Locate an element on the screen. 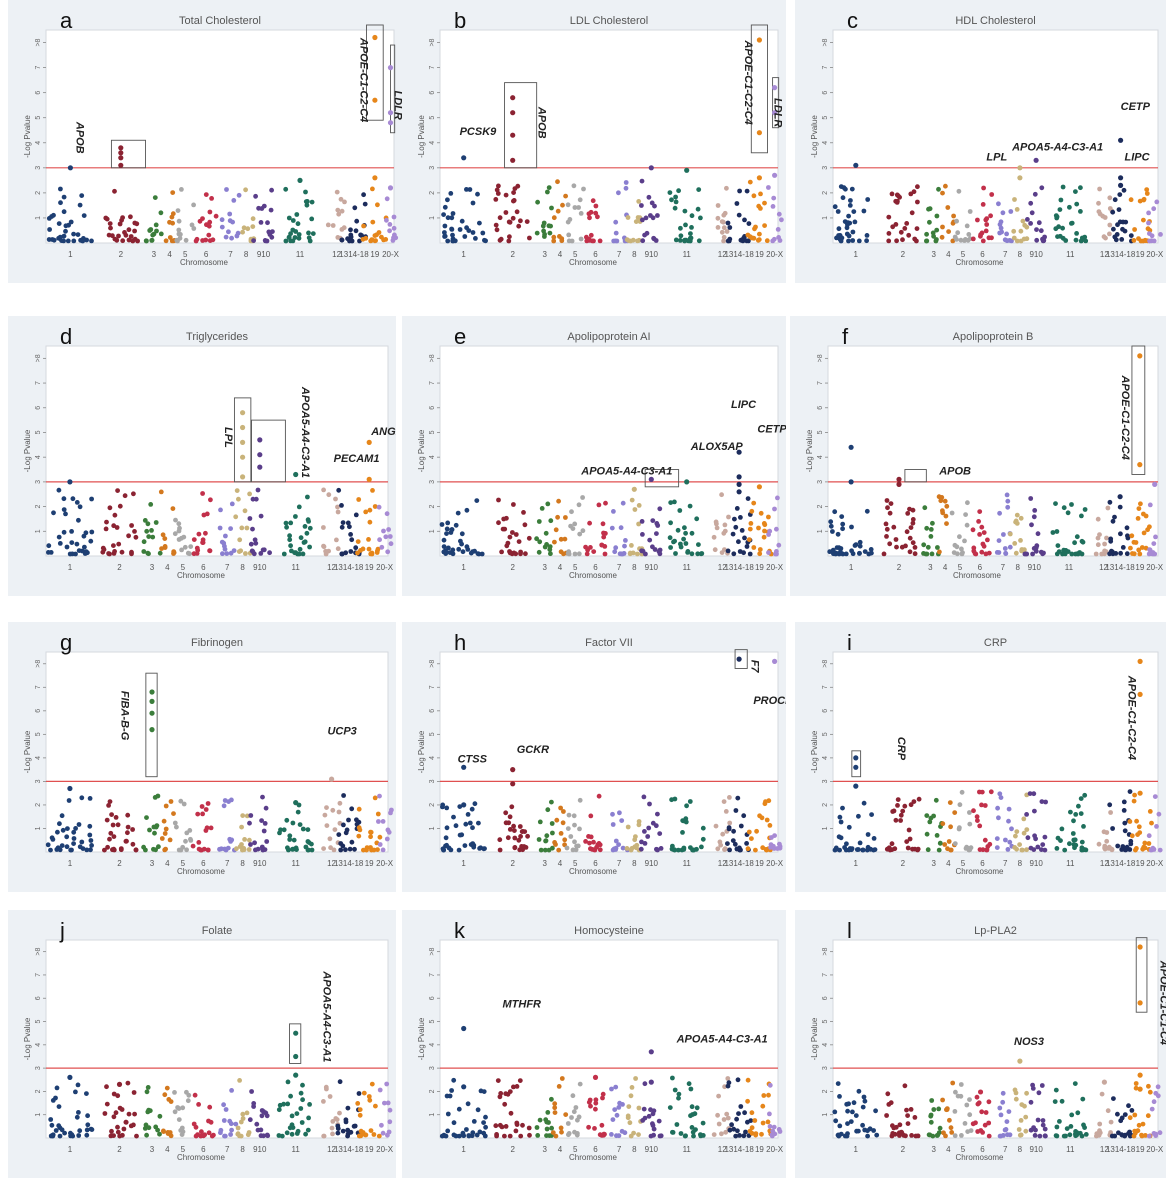 The image size is (1166, 1179). y-tick-label: 2 is located at coordinates (432, 1091).